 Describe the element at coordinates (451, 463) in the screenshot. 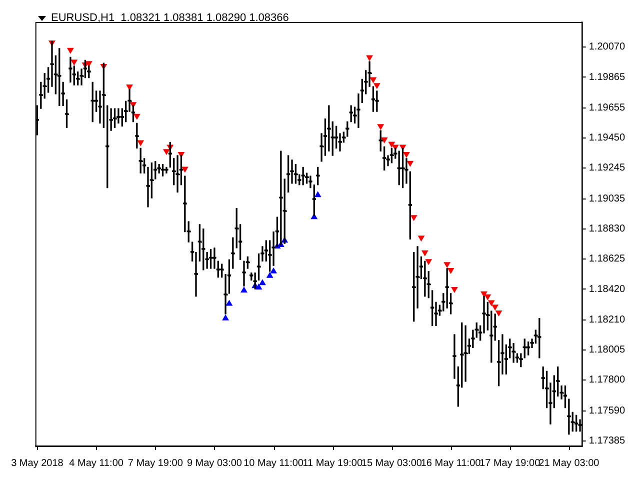

I see `x-tick-label: 16 May 11:00` at that location.